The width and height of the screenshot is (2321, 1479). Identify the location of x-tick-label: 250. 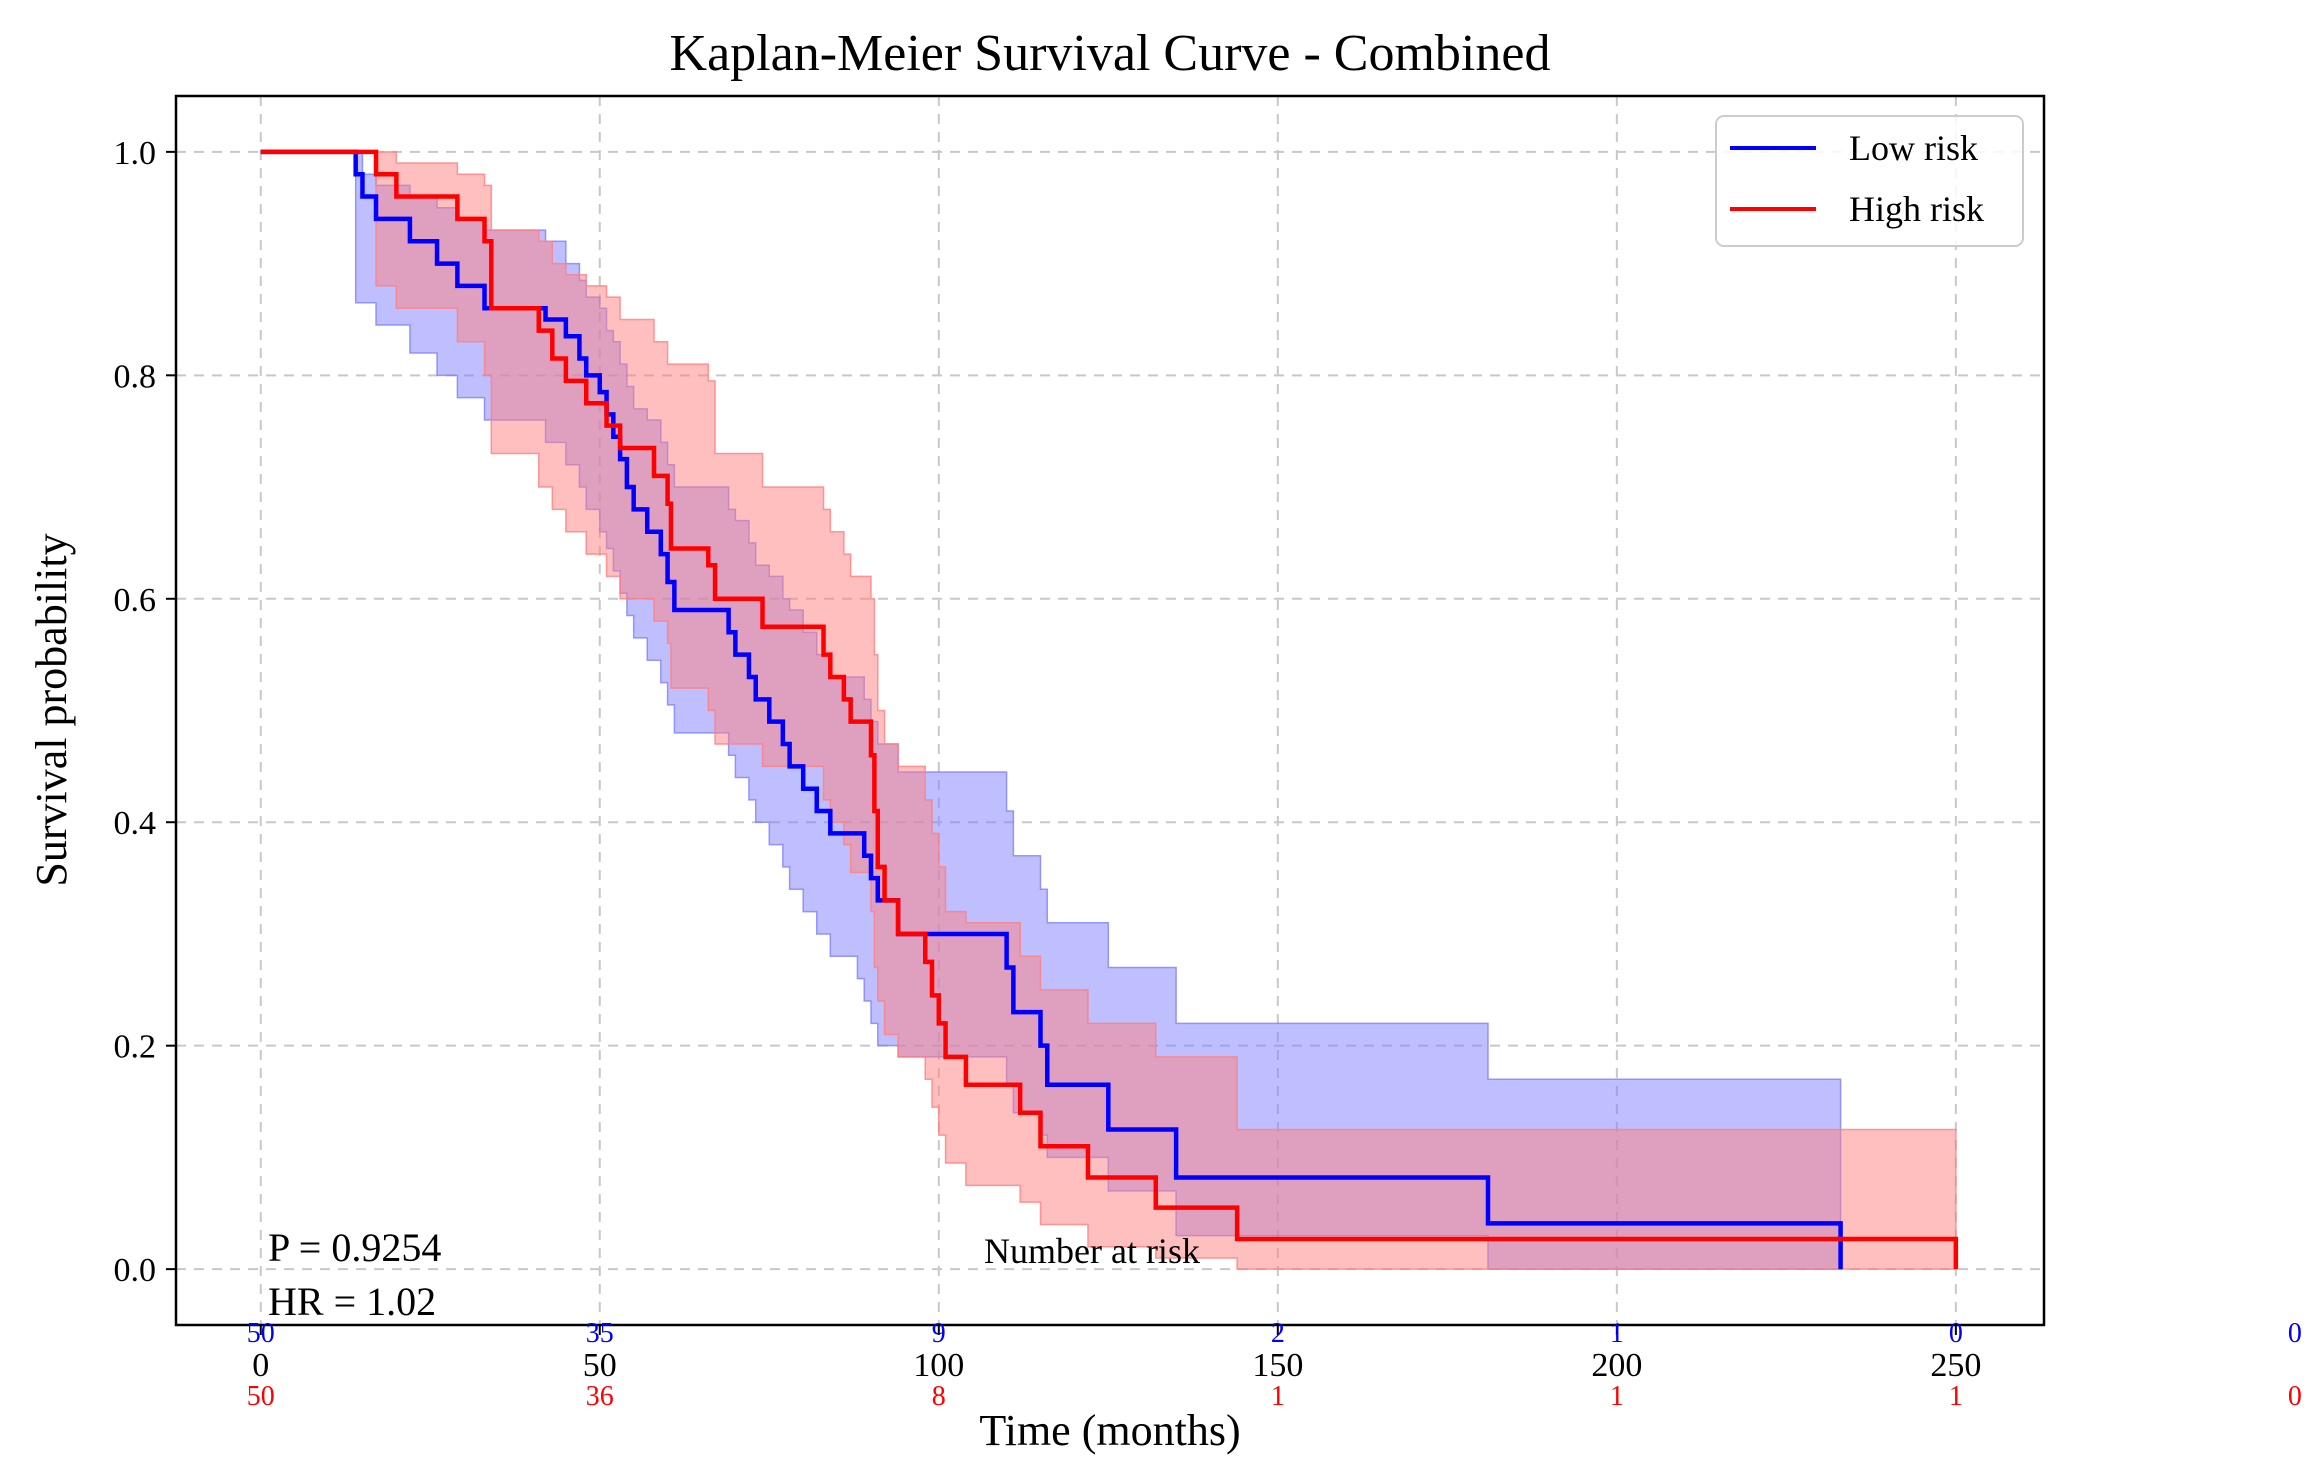
(1955, 1365).